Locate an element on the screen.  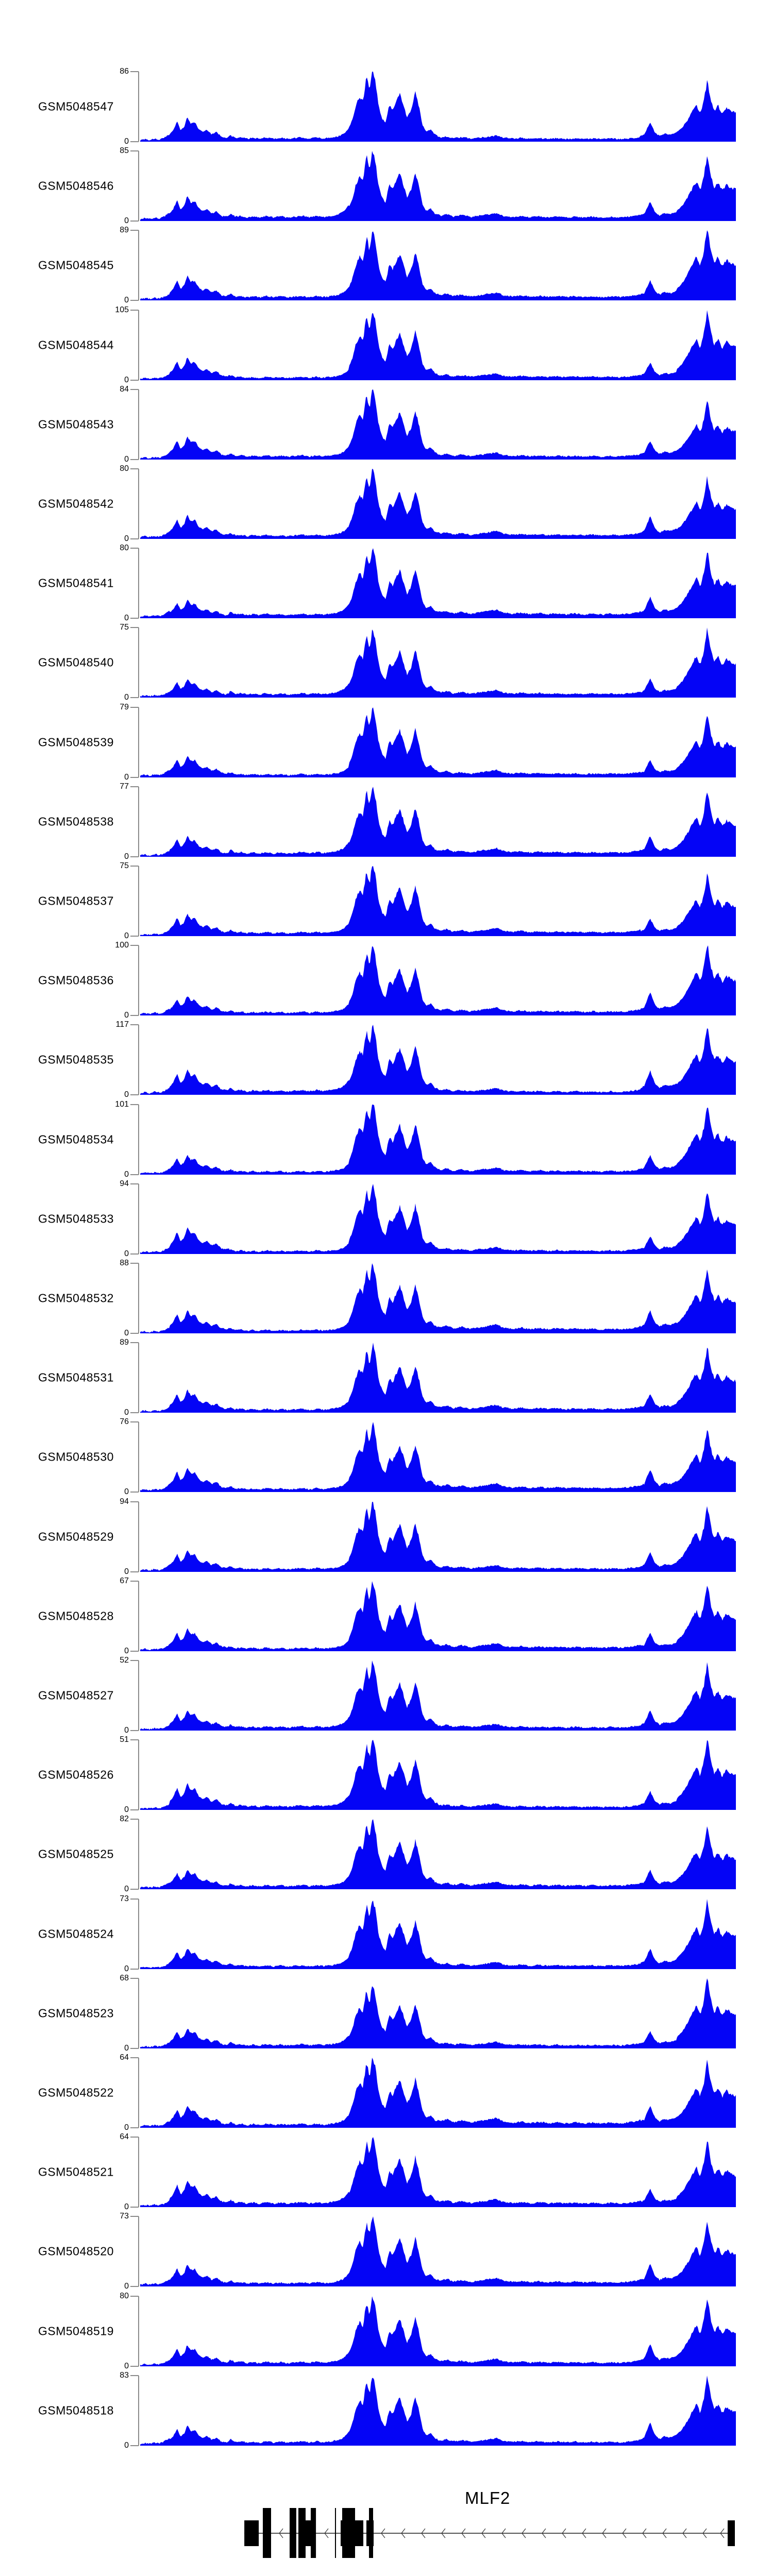
signal-track-GSM5048547: GSM5048547 86 0 is located at coordinates (386, 106).